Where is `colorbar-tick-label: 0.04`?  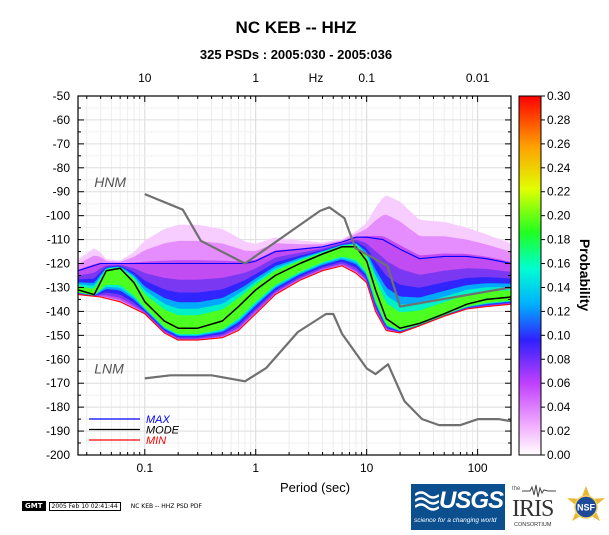 colorbar-tick-label: 0.04 is located at coordinates (559, 407).